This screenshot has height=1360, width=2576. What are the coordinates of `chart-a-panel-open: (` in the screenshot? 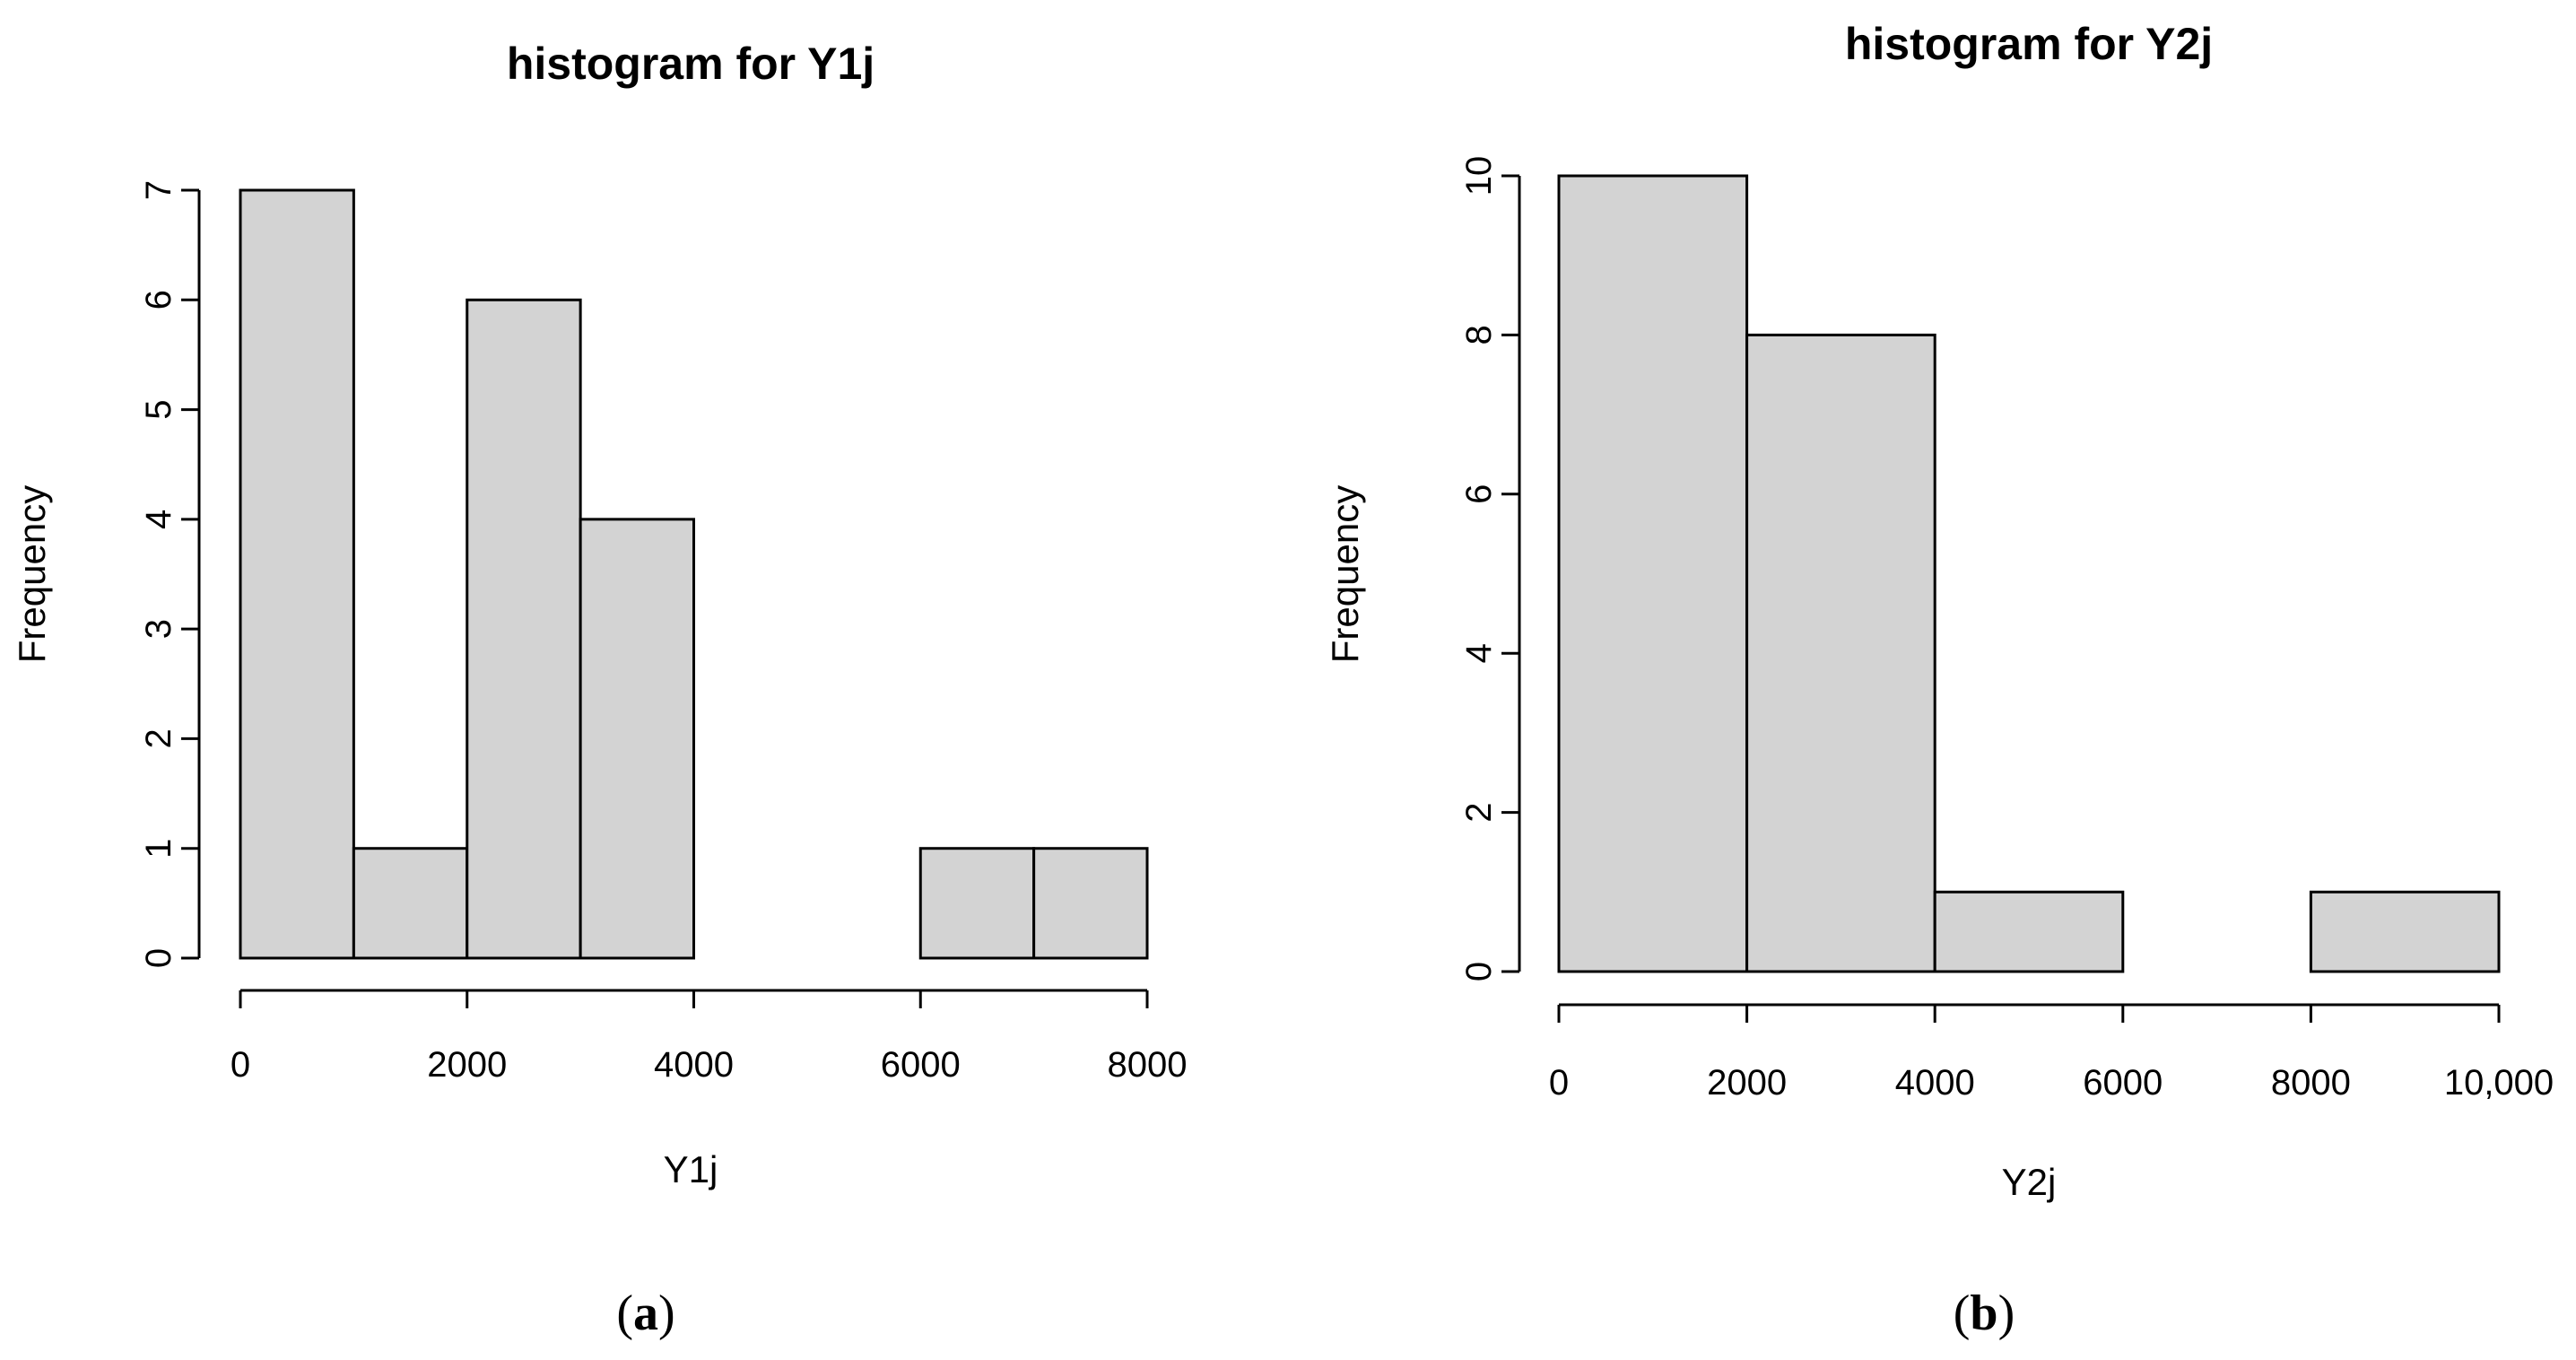 It's located at (624, 1313).